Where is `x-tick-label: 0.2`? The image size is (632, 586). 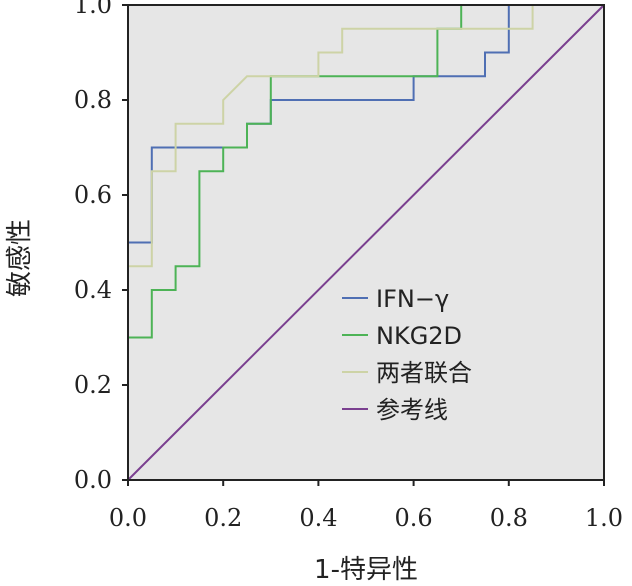 x-tick-label: 0.2 is located at coordinates (223, 518).